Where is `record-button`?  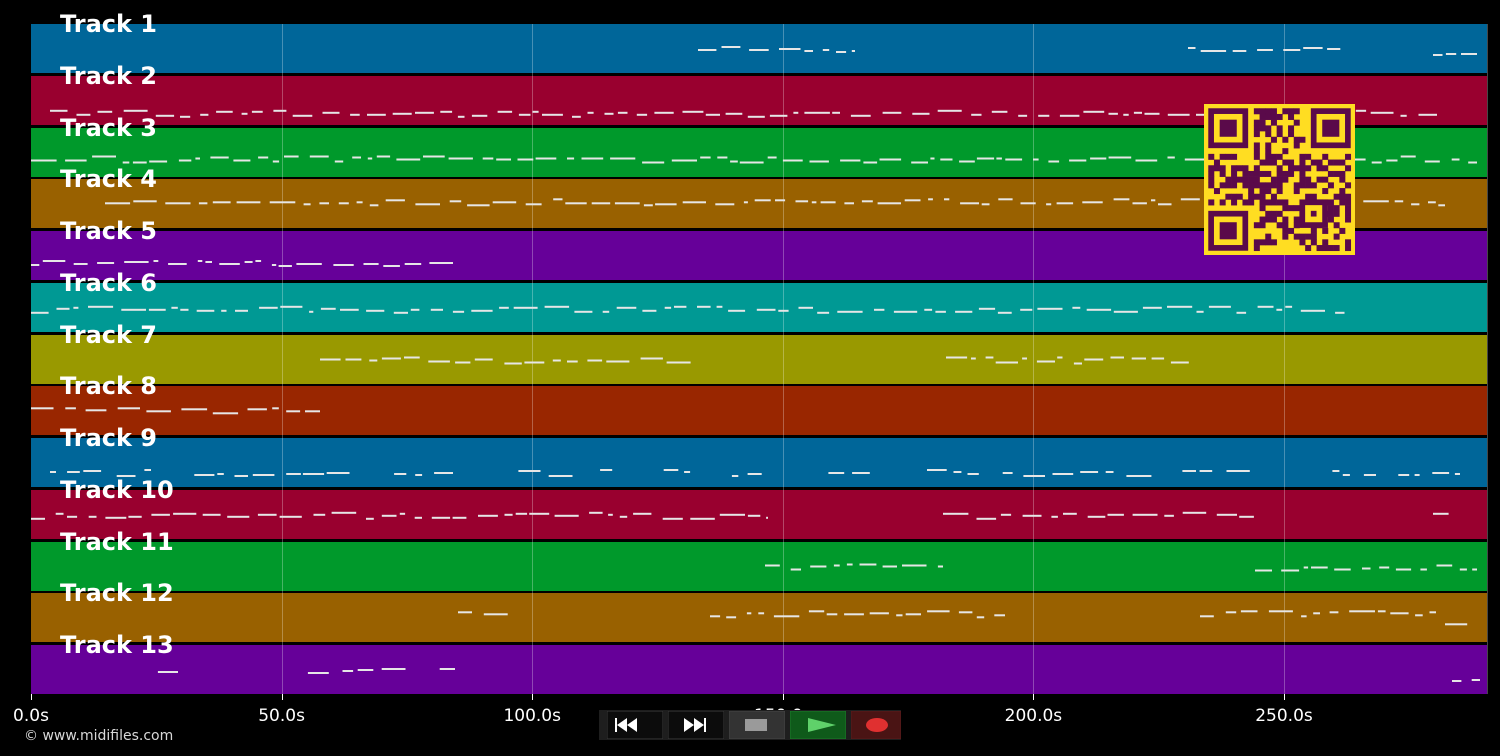
record-button is located at coordinates (879, 725).